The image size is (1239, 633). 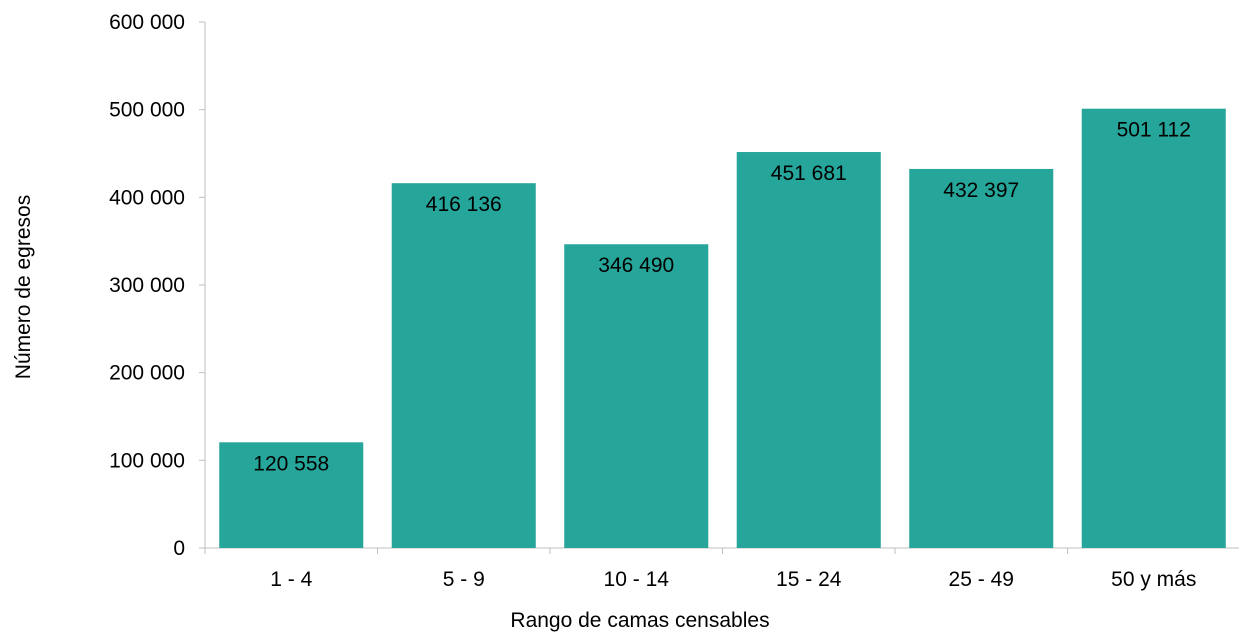 I want to click on y-tick-label: 200 000, so click(x=147, y=373).